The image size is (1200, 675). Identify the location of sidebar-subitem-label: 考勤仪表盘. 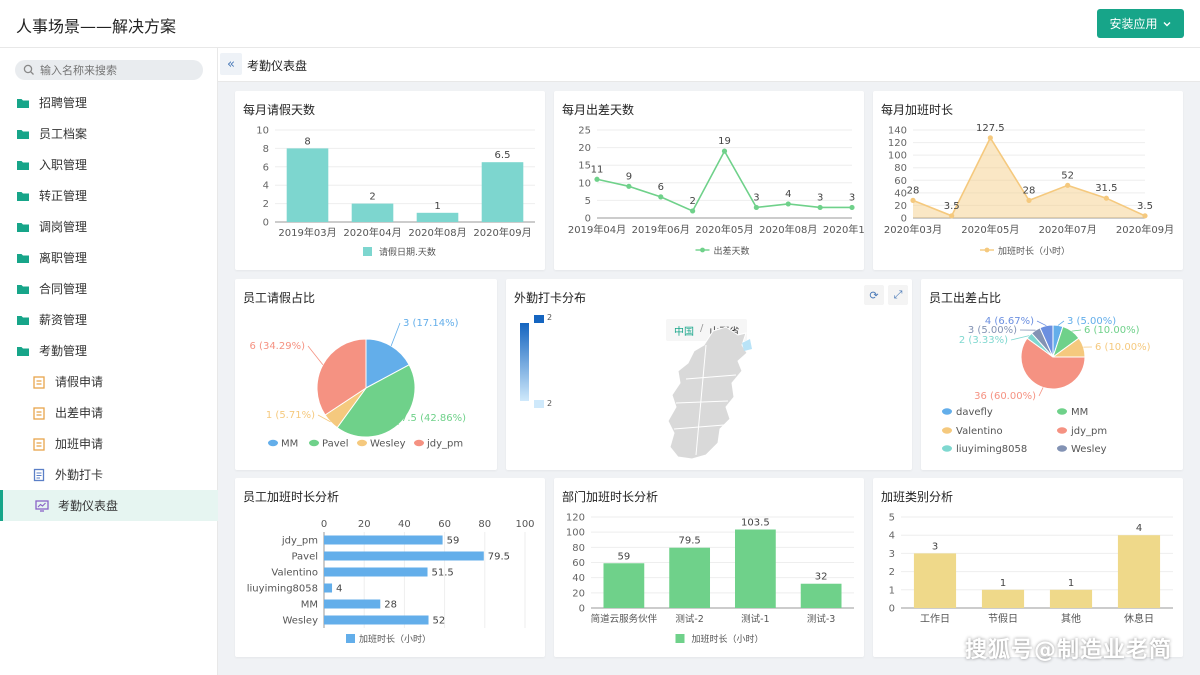
(88, 506).